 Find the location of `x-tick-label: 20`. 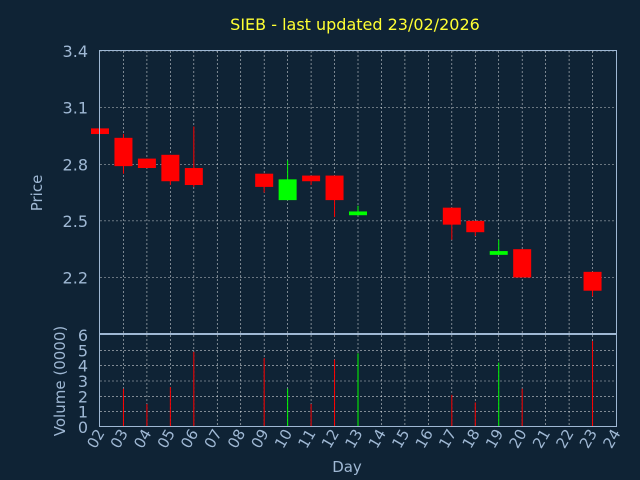

x-tick-label: 20 is located at coordinates (518, 439).